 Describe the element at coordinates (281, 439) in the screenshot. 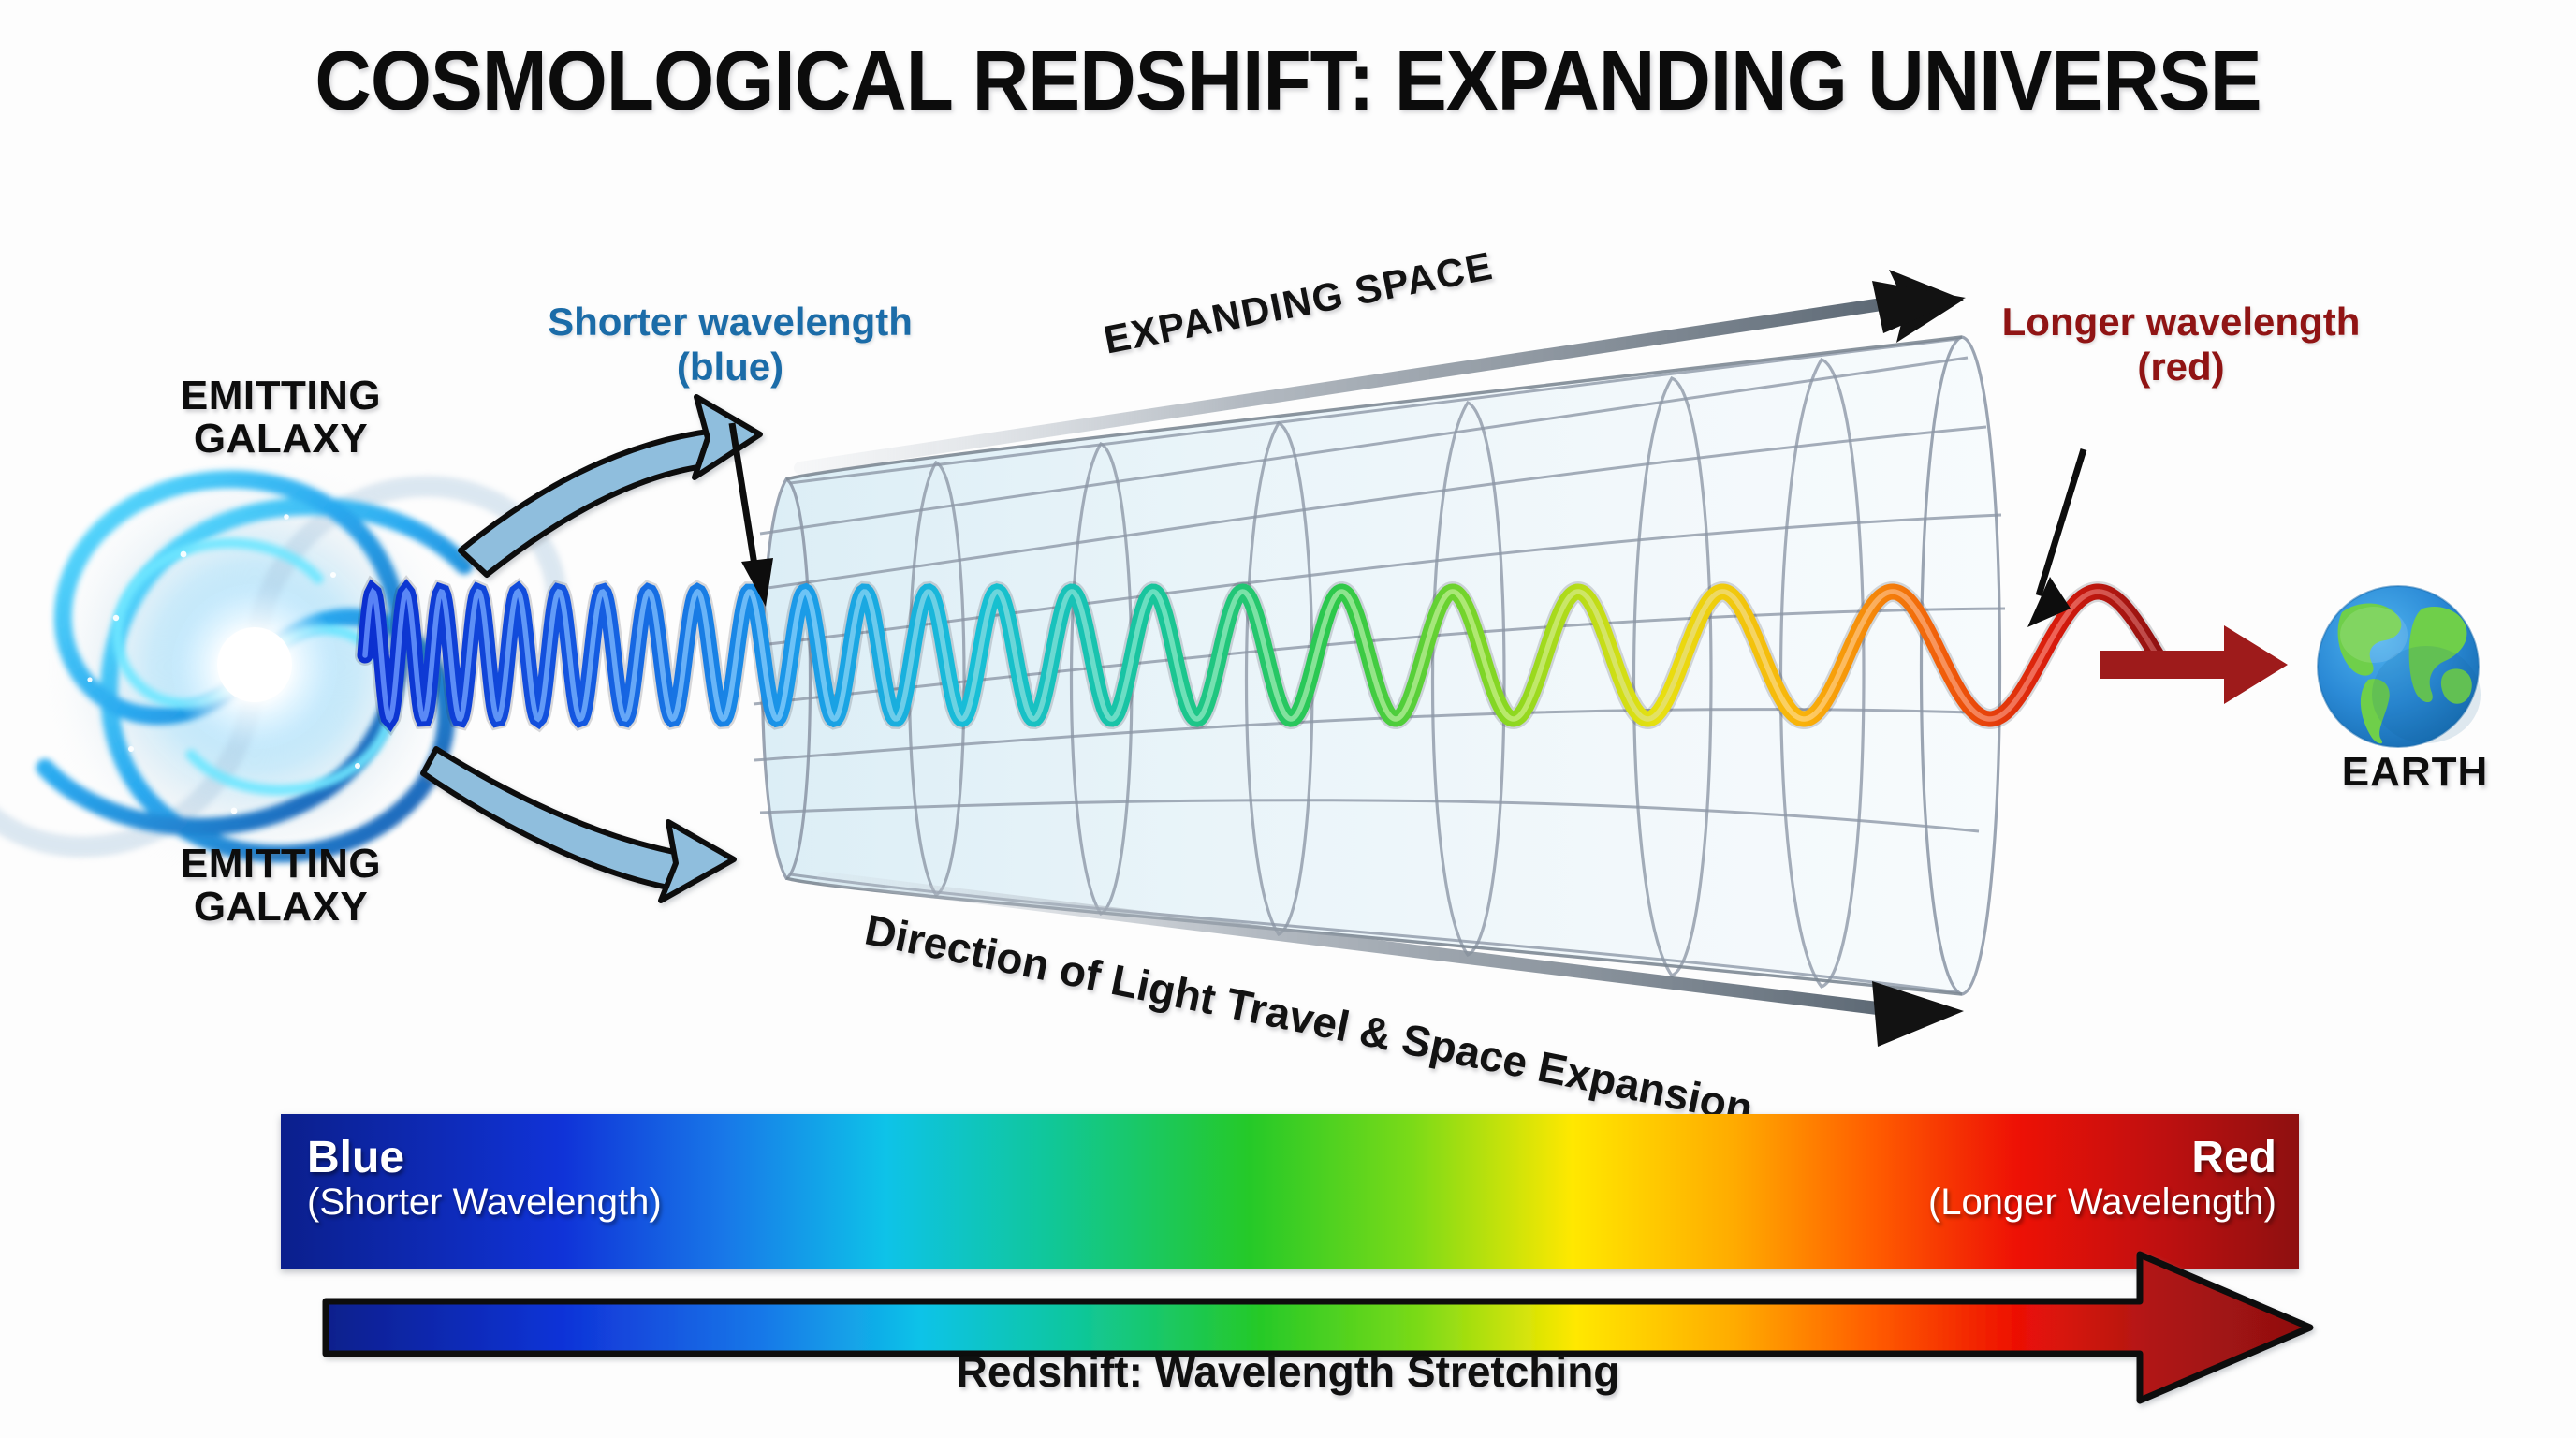

I see `emitting-galaxy-top-line2: GALAXY` at that location.